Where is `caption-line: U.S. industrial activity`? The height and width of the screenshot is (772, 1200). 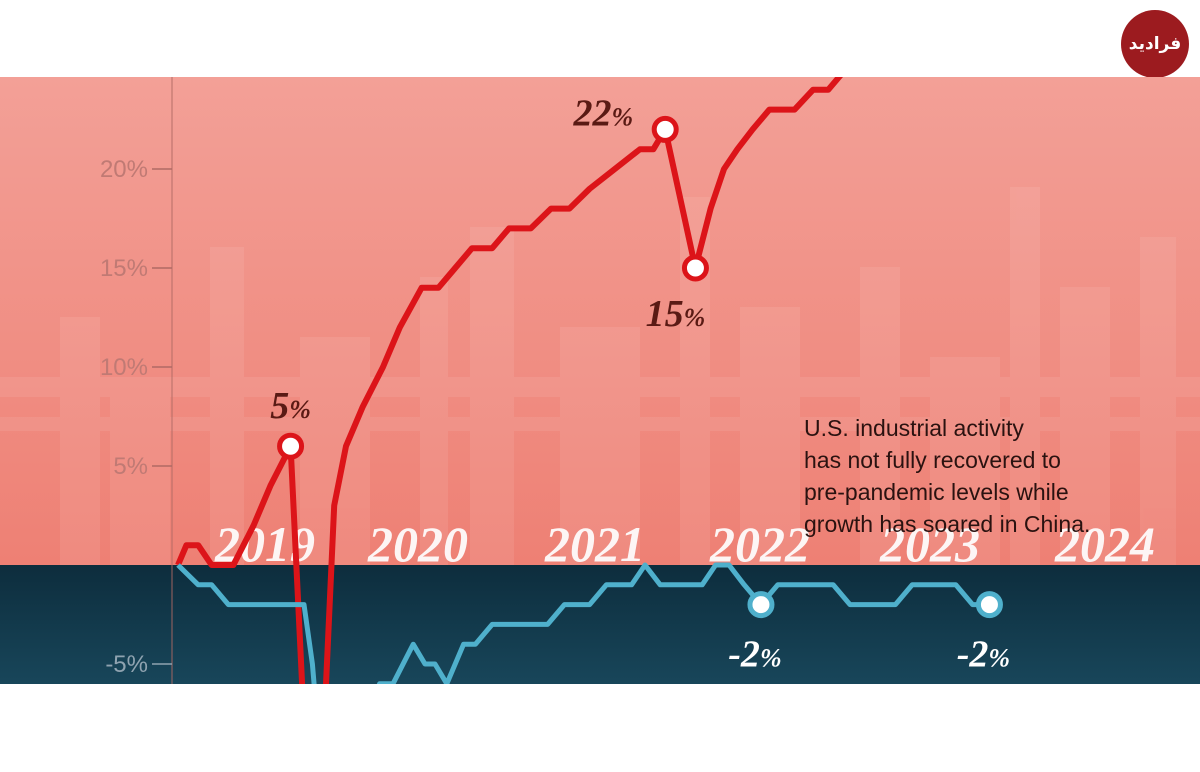 caption-line: U.S. industrial activity is located at coordinates (914, 428).